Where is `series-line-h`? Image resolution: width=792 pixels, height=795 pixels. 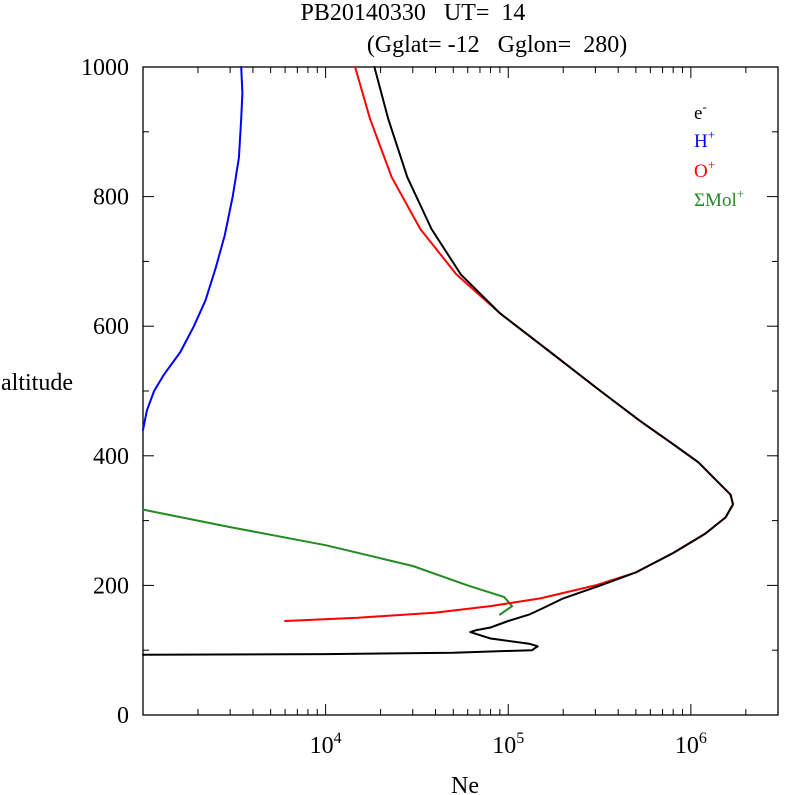
series-line-h is located at coordinates (193, 248).